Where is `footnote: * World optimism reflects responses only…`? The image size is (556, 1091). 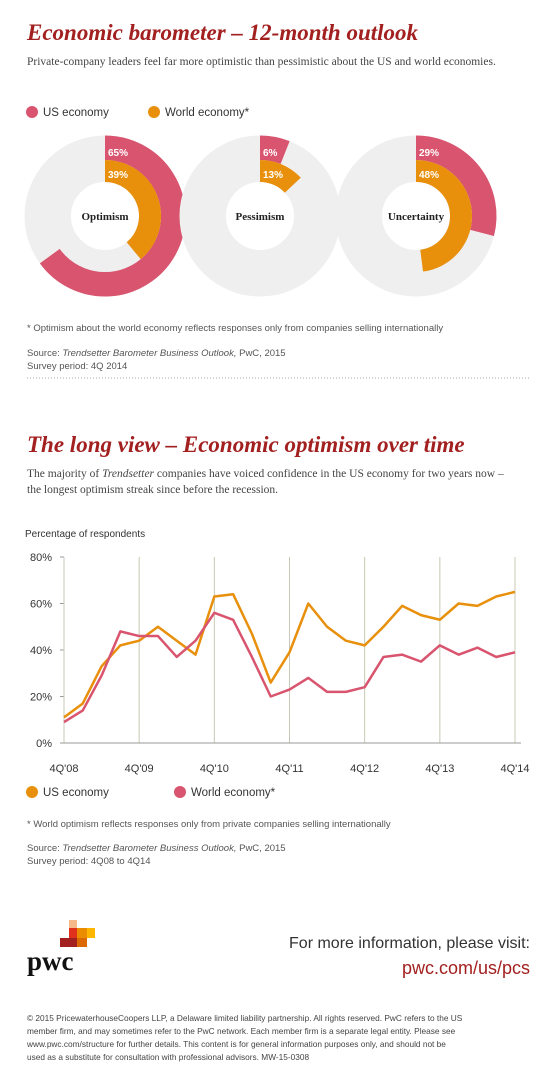
footnote: * World optimism reflects responses only… is located at coordinates (209, 824).